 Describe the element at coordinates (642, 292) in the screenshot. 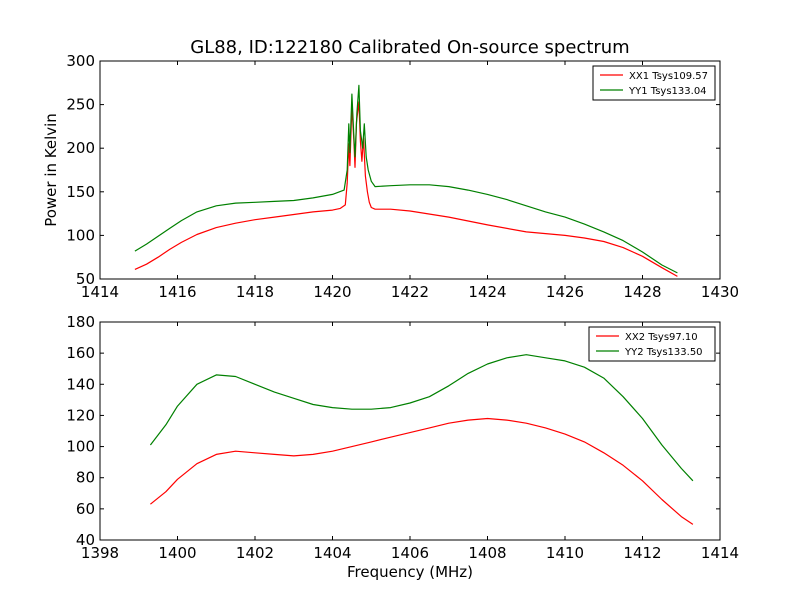

I see `x-tick-label: 1428` at that location.